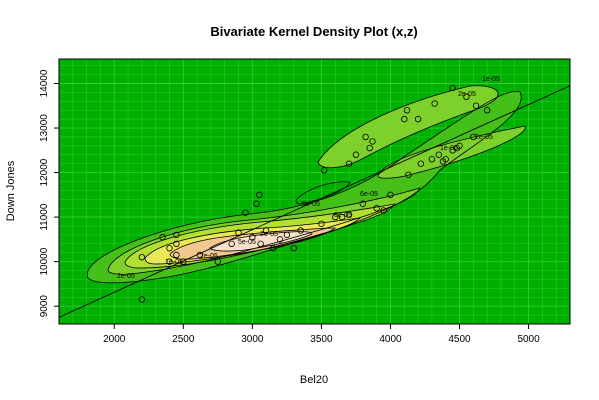 Image resolution: width=599 pixels, height=400 pixels. What do you see at coordinates (44, 217) in the screenshot?
I see `y-tick-label: 11000` at bounding box center [44, 217].